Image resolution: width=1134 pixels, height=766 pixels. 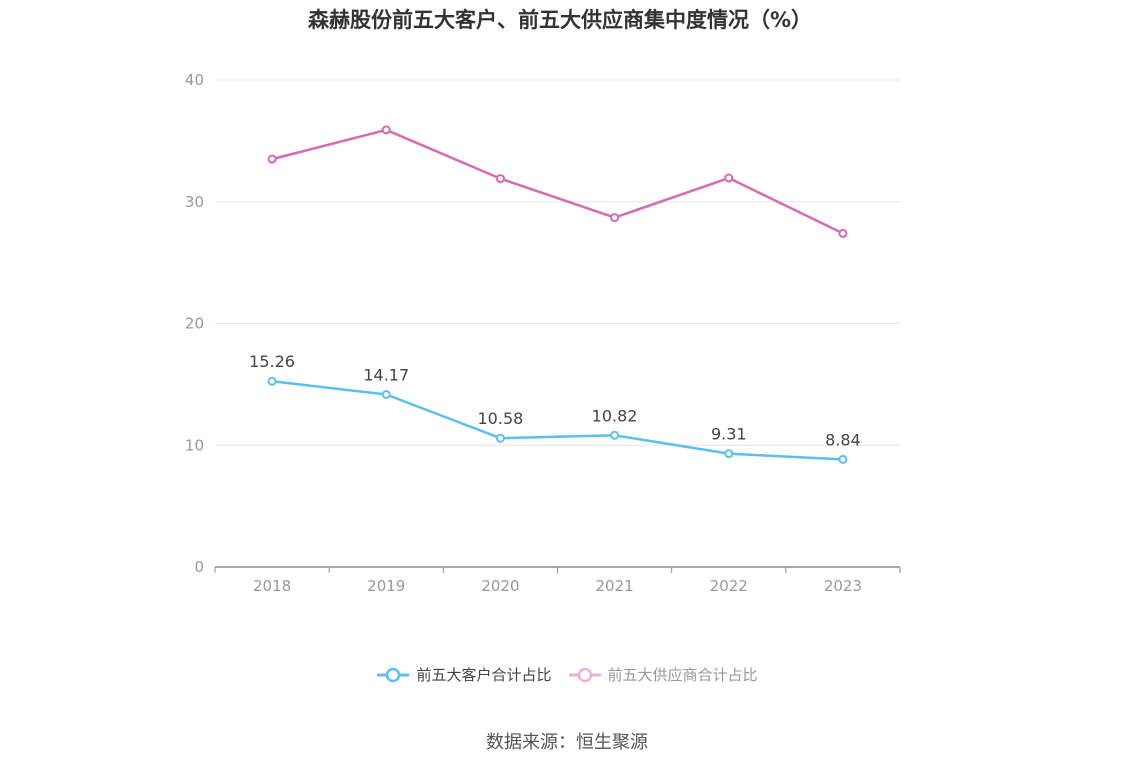 What do you see at coordinates (272, 361) in the screenshot?
I see `data-label: 15.26` at bounding box center [272, 361].